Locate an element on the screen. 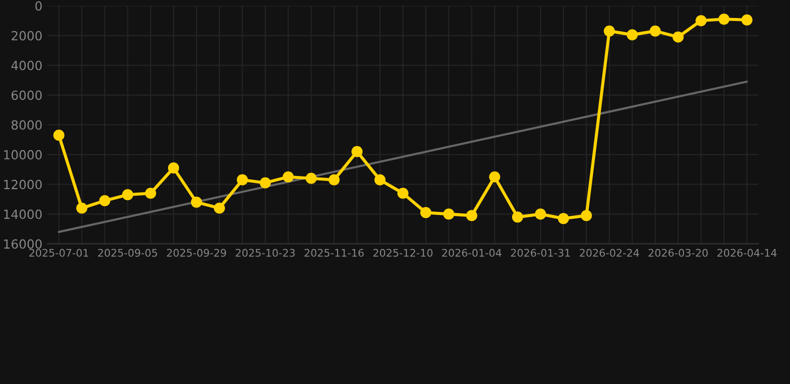  x-tick-label: 2025-10-23 is located at coordinates (265, 252).